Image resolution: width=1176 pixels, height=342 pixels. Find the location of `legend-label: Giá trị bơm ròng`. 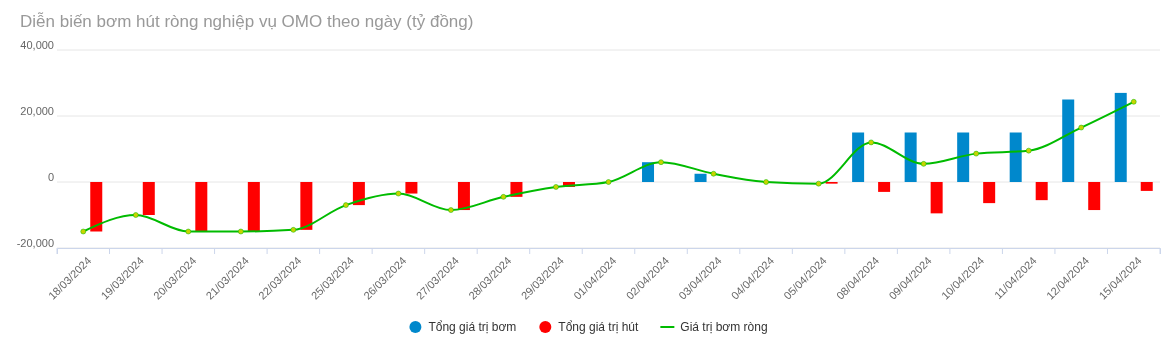

legend-label: Giá trị bơm ròng is located at coordinates (724, 327).